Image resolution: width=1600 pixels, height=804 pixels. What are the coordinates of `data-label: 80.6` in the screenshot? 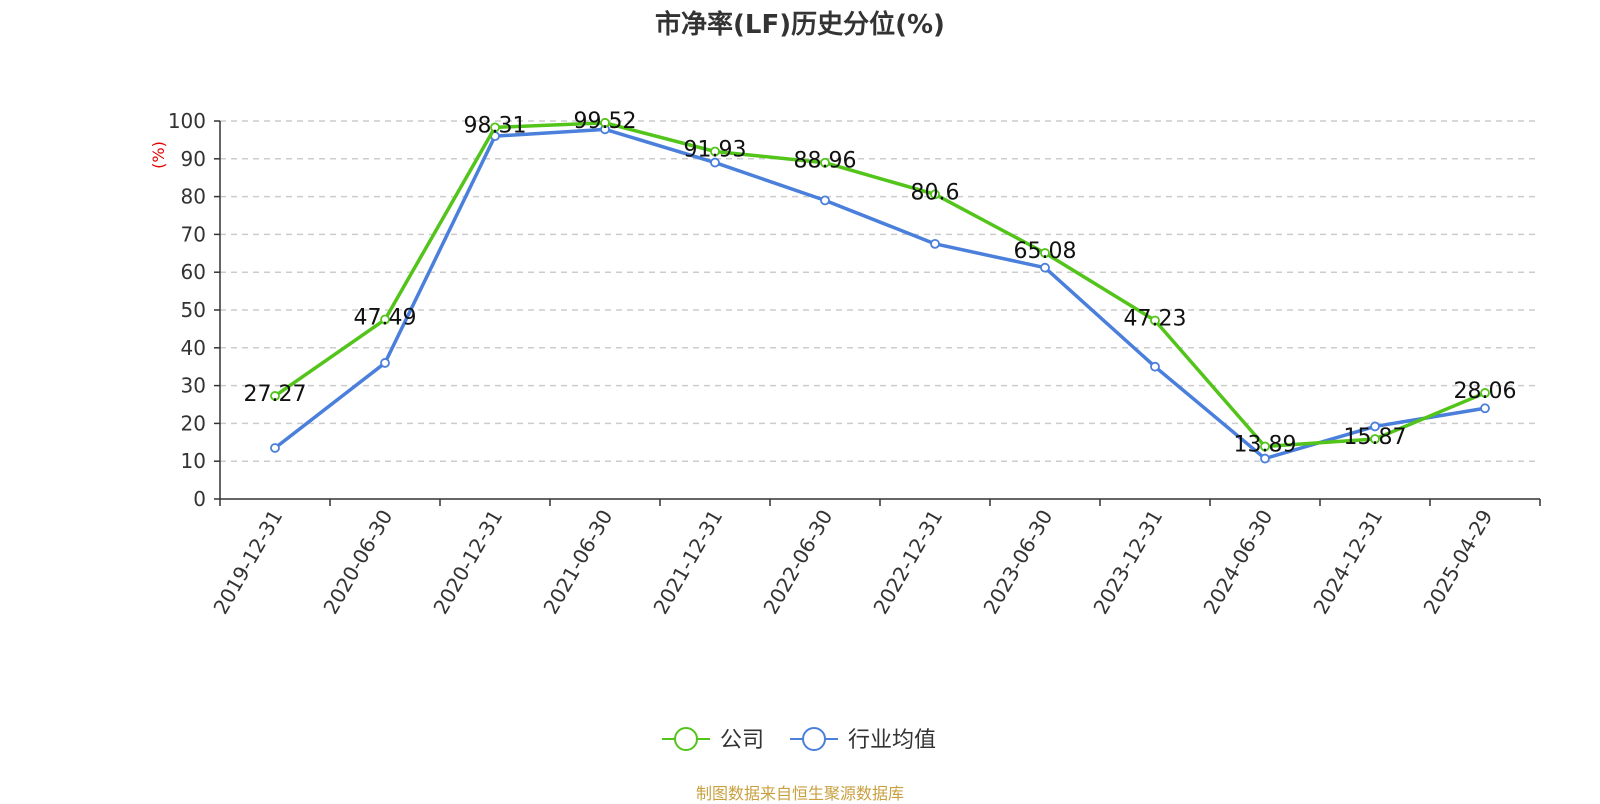 It's located at (935, 192).